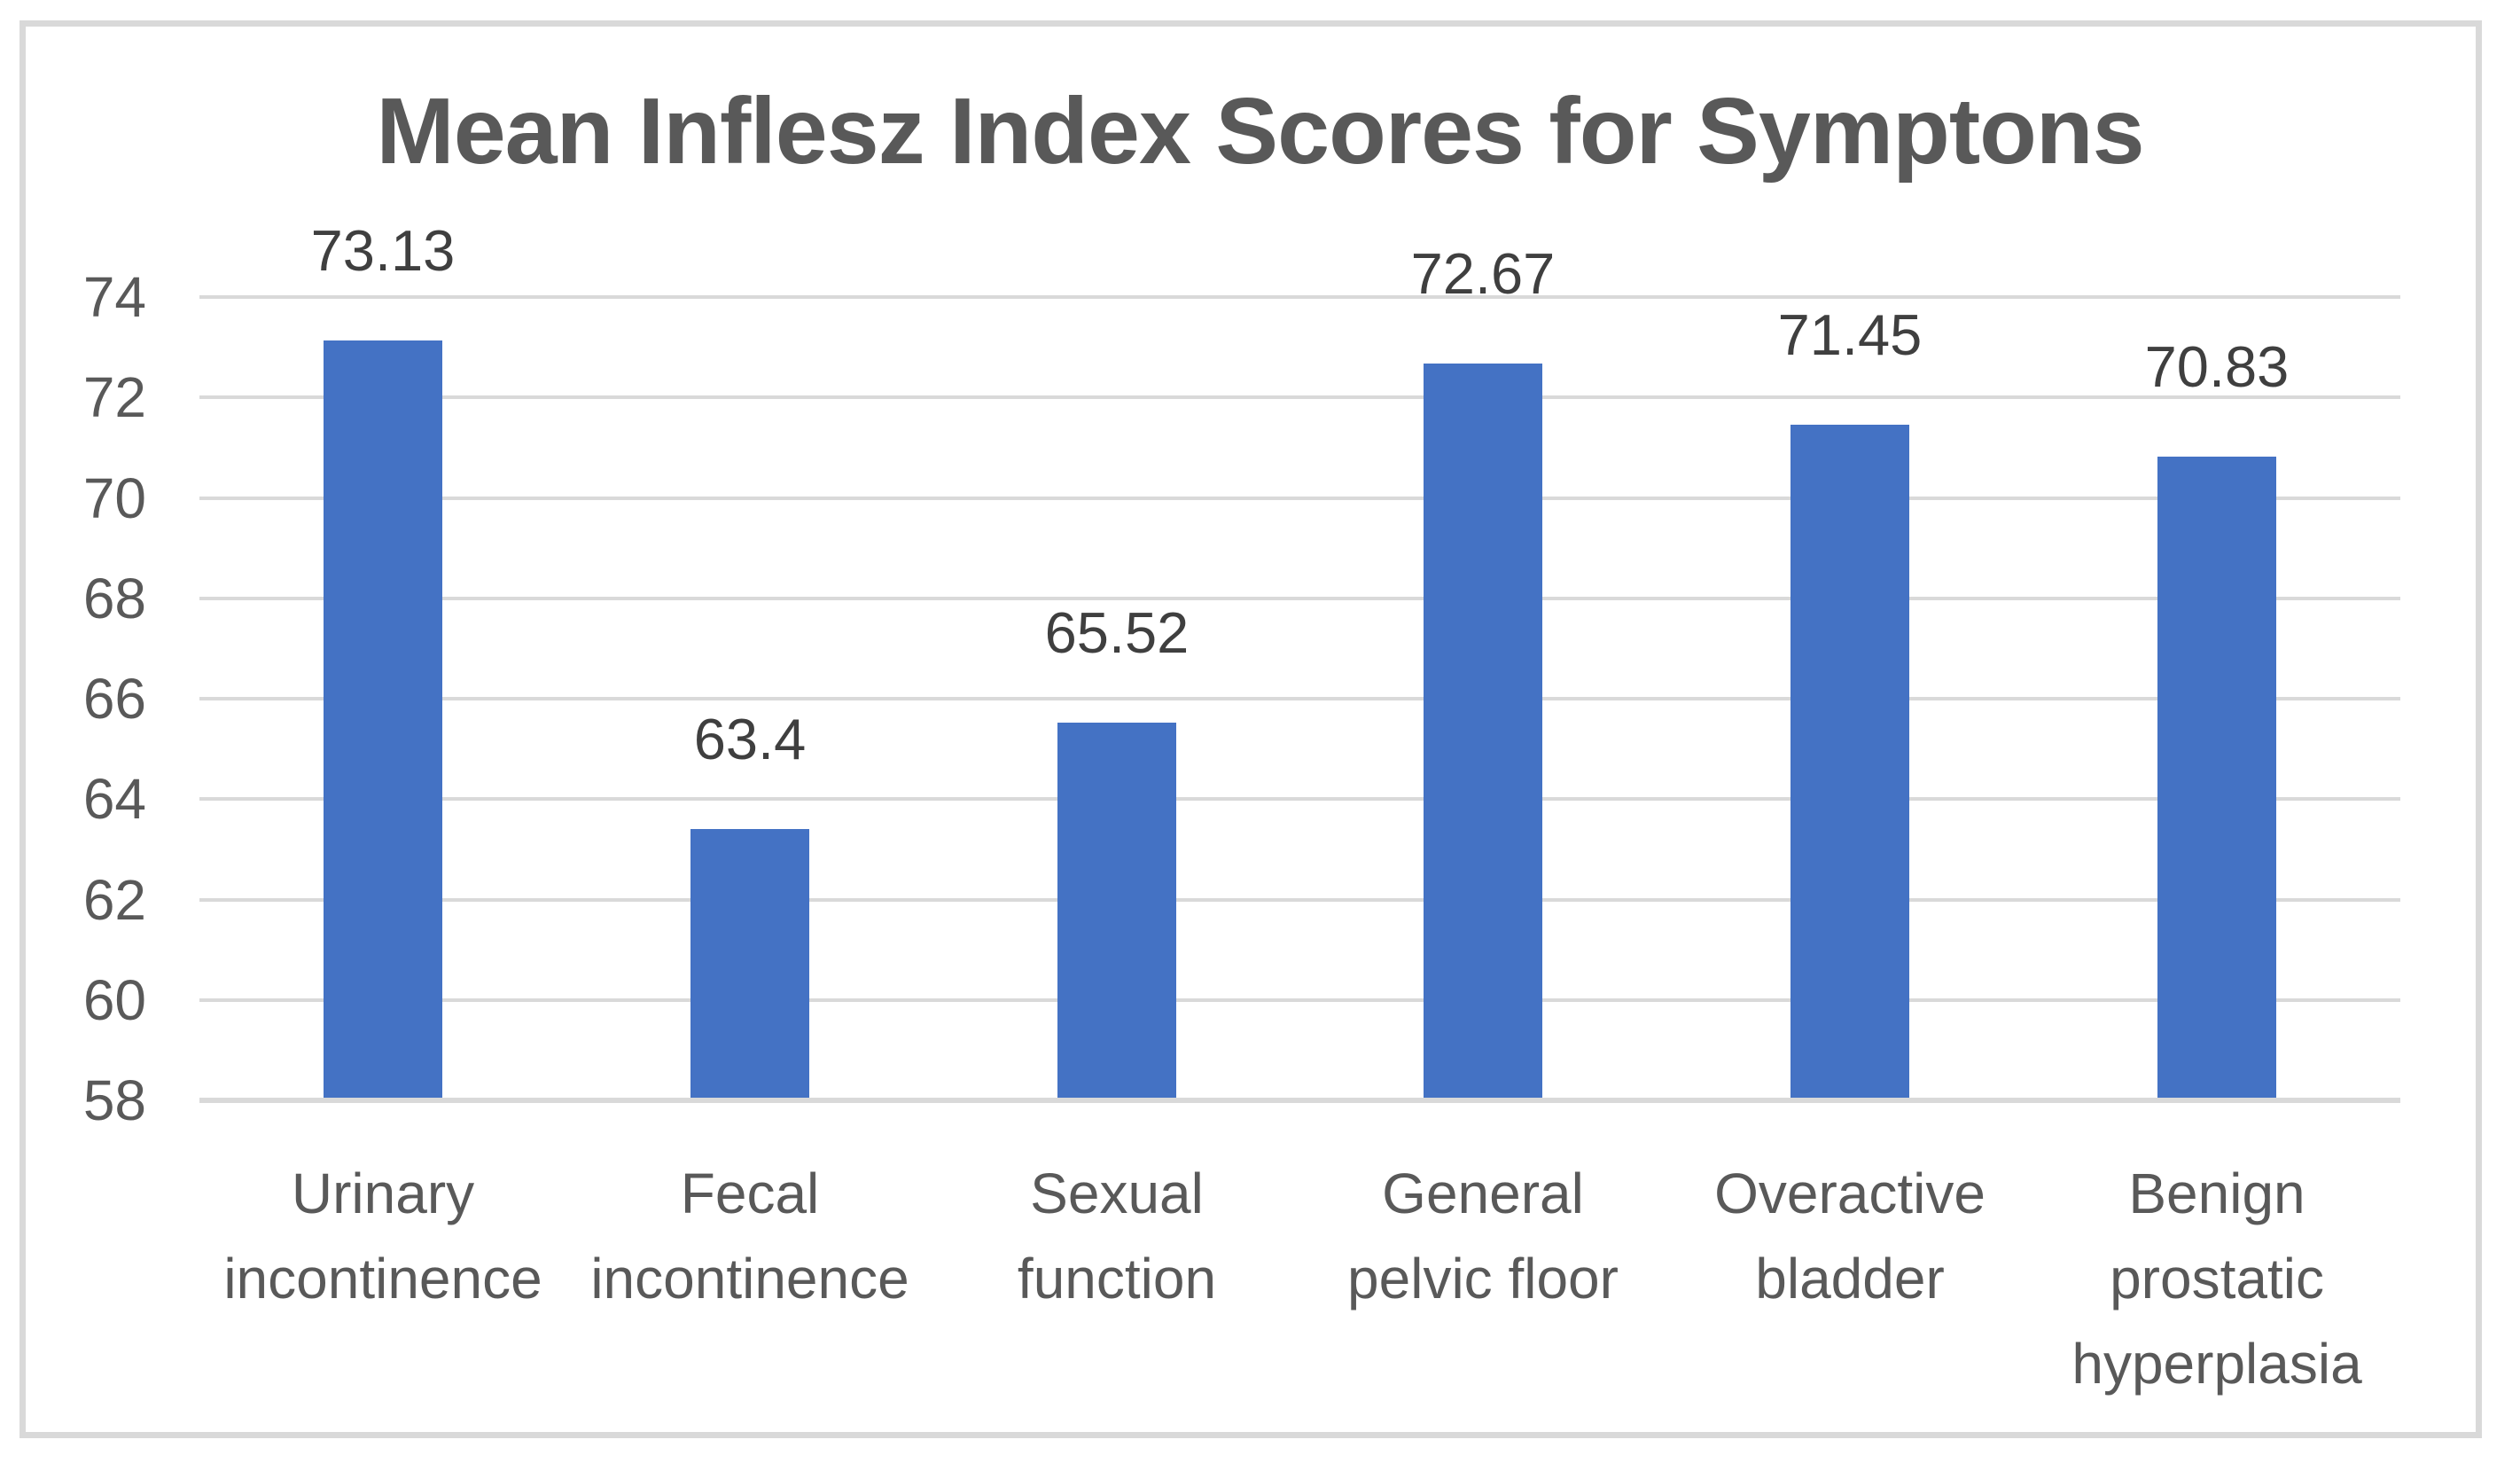 This screenshot has height=1463, width=2520. Describe the element at coordinates (1299, 1101) in the screenshot. I see `x-axis-line` at that location.